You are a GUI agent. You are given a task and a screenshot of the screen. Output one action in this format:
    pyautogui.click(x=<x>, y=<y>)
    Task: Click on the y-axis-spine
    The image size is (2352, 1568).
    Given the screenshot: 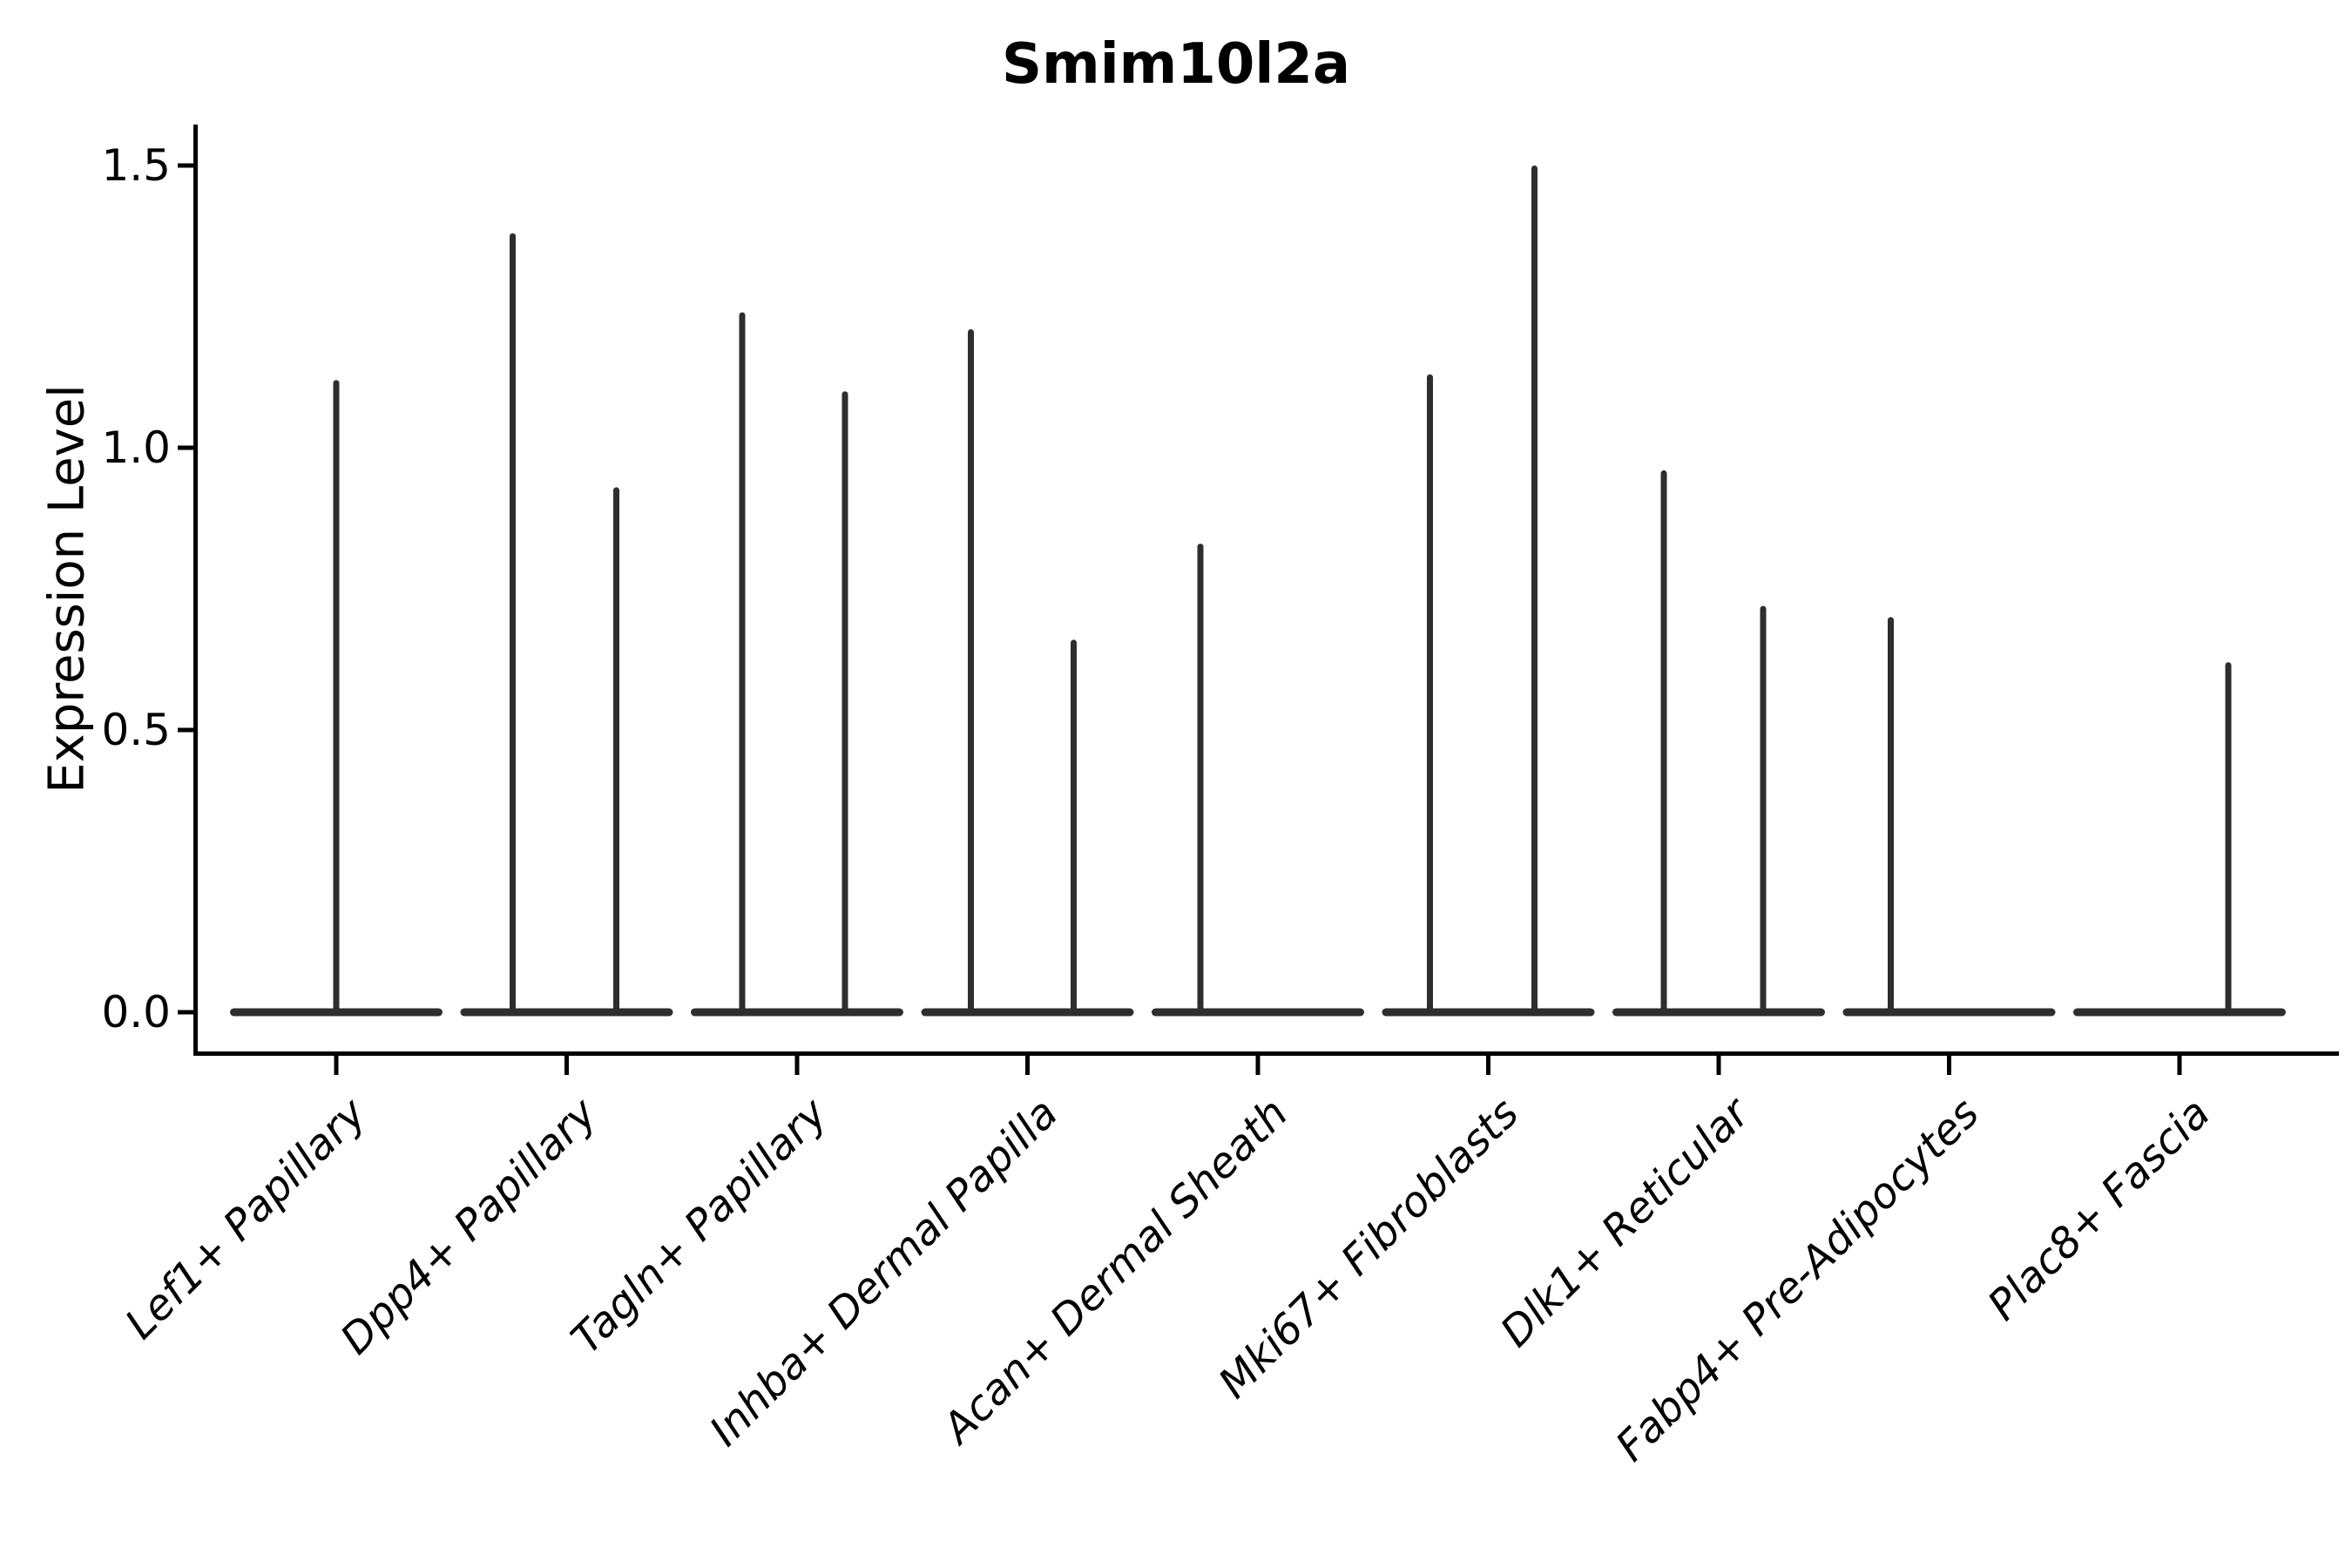 What is the action you would take?
    pyautogui.click(x=195, y=590)
    